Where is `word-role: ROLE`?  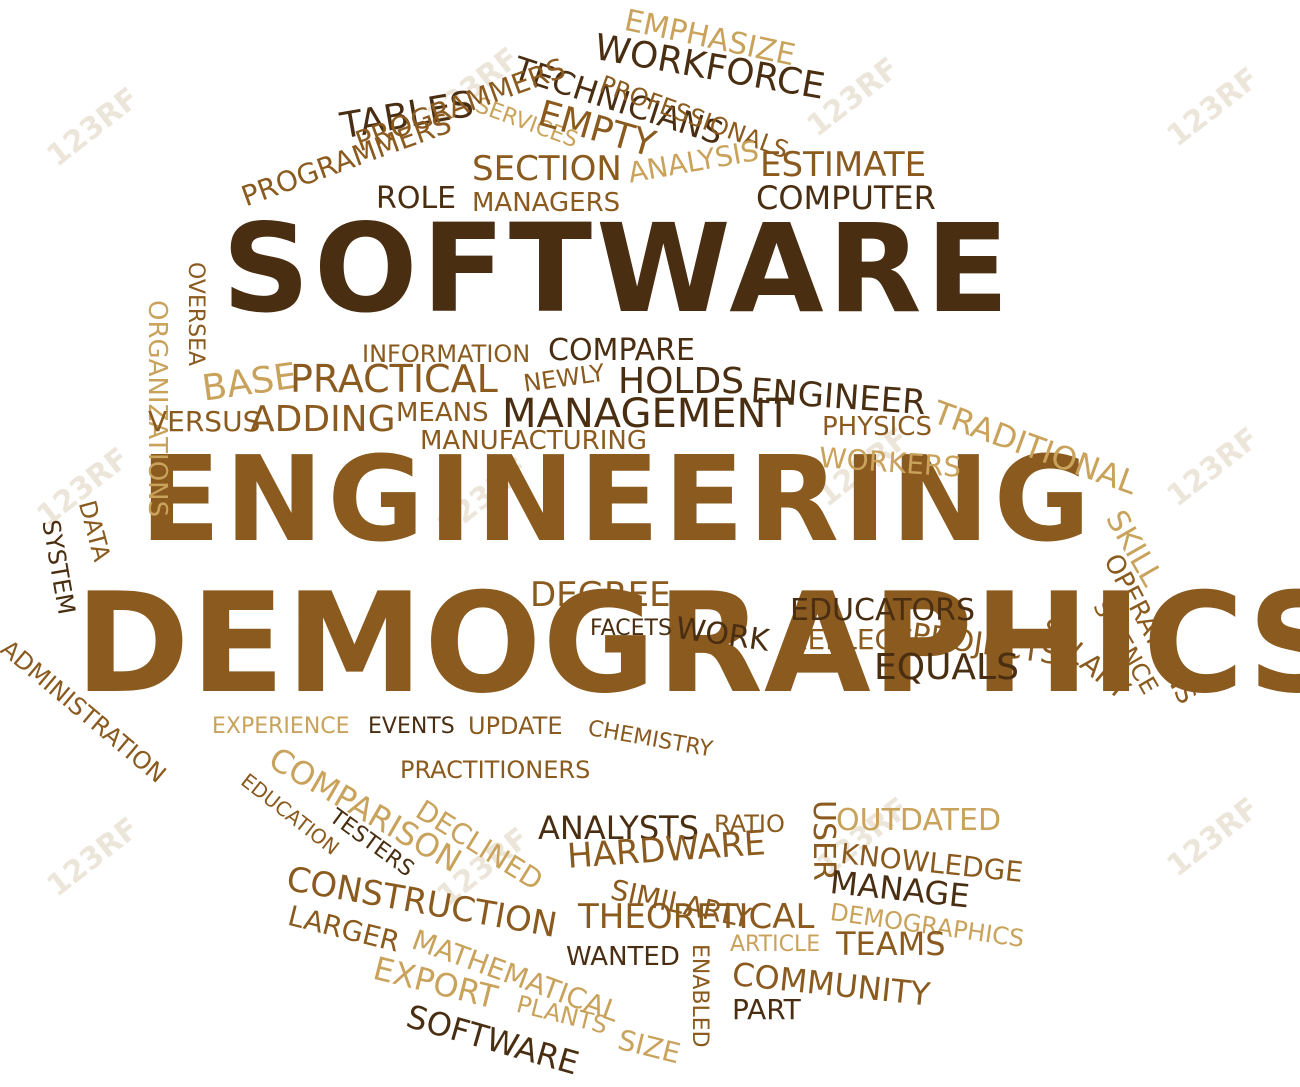 word-role: ROLE is located at coordinates (416, 198).